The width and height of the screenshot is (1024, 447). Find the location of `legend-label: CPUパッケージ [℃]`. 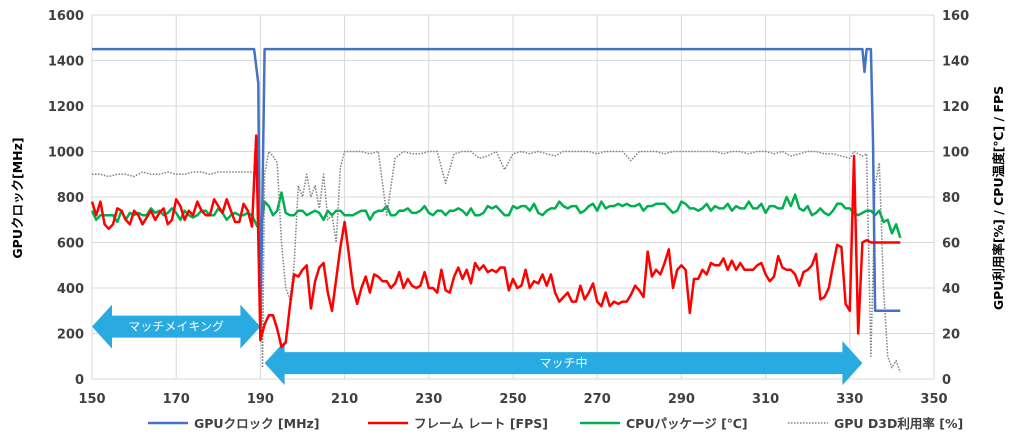

legend-label: CPUパッケージ [℃] is located at coordinates (687, 423).